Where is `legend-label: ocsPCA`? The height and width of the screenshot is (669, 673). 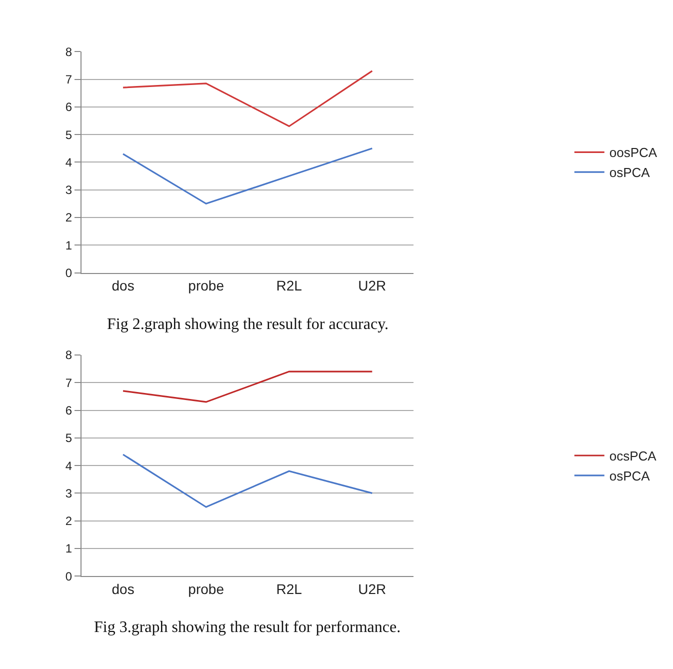
legend-label: ocsPCA is located at coordinates (633, 456).